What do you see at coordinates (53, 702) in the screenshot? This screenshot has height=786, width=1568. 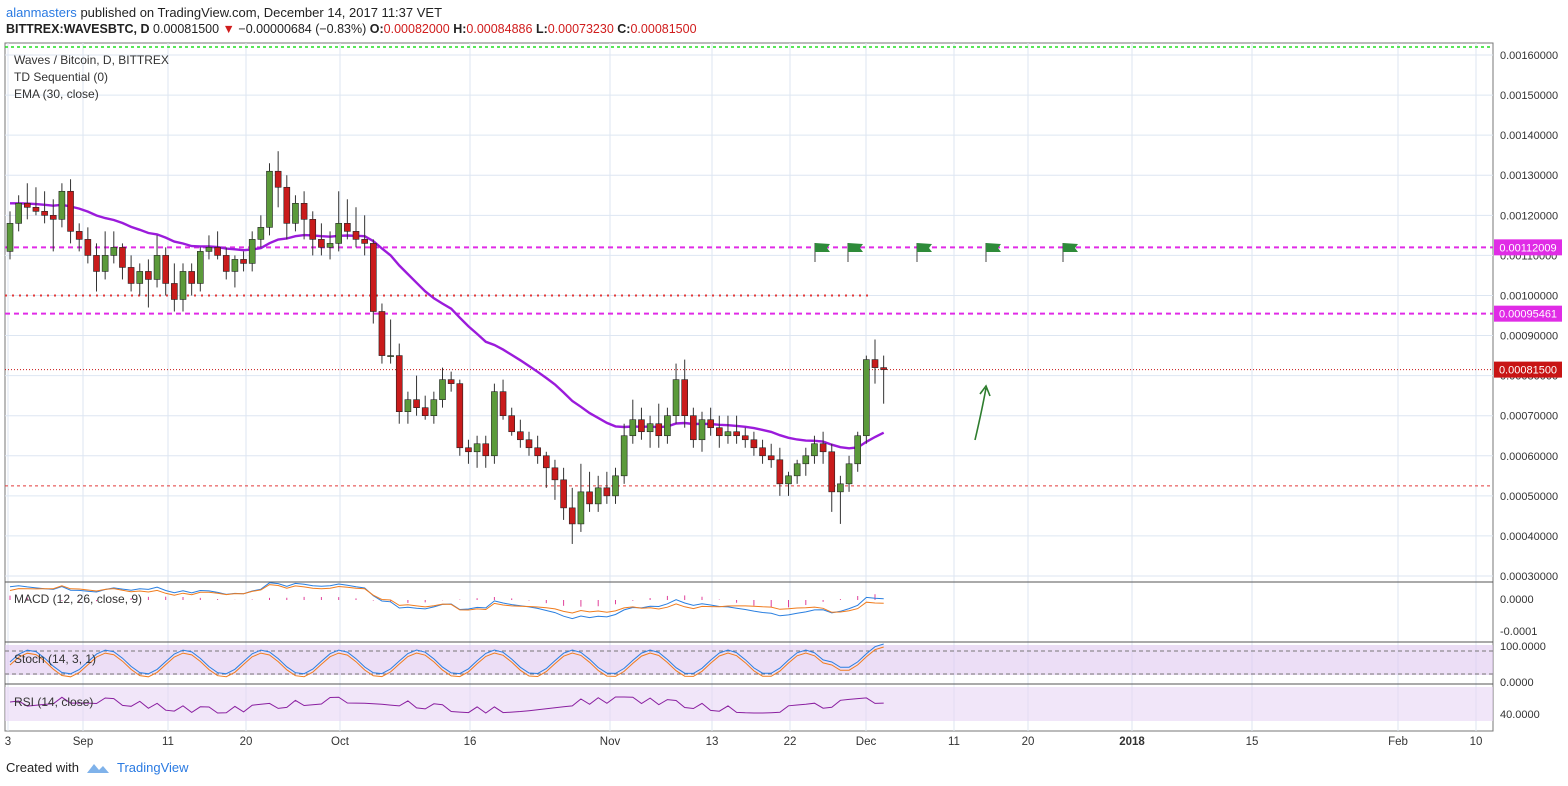 I see `rsi-label: RSI (14, close)` at bounding box center [53, 702].